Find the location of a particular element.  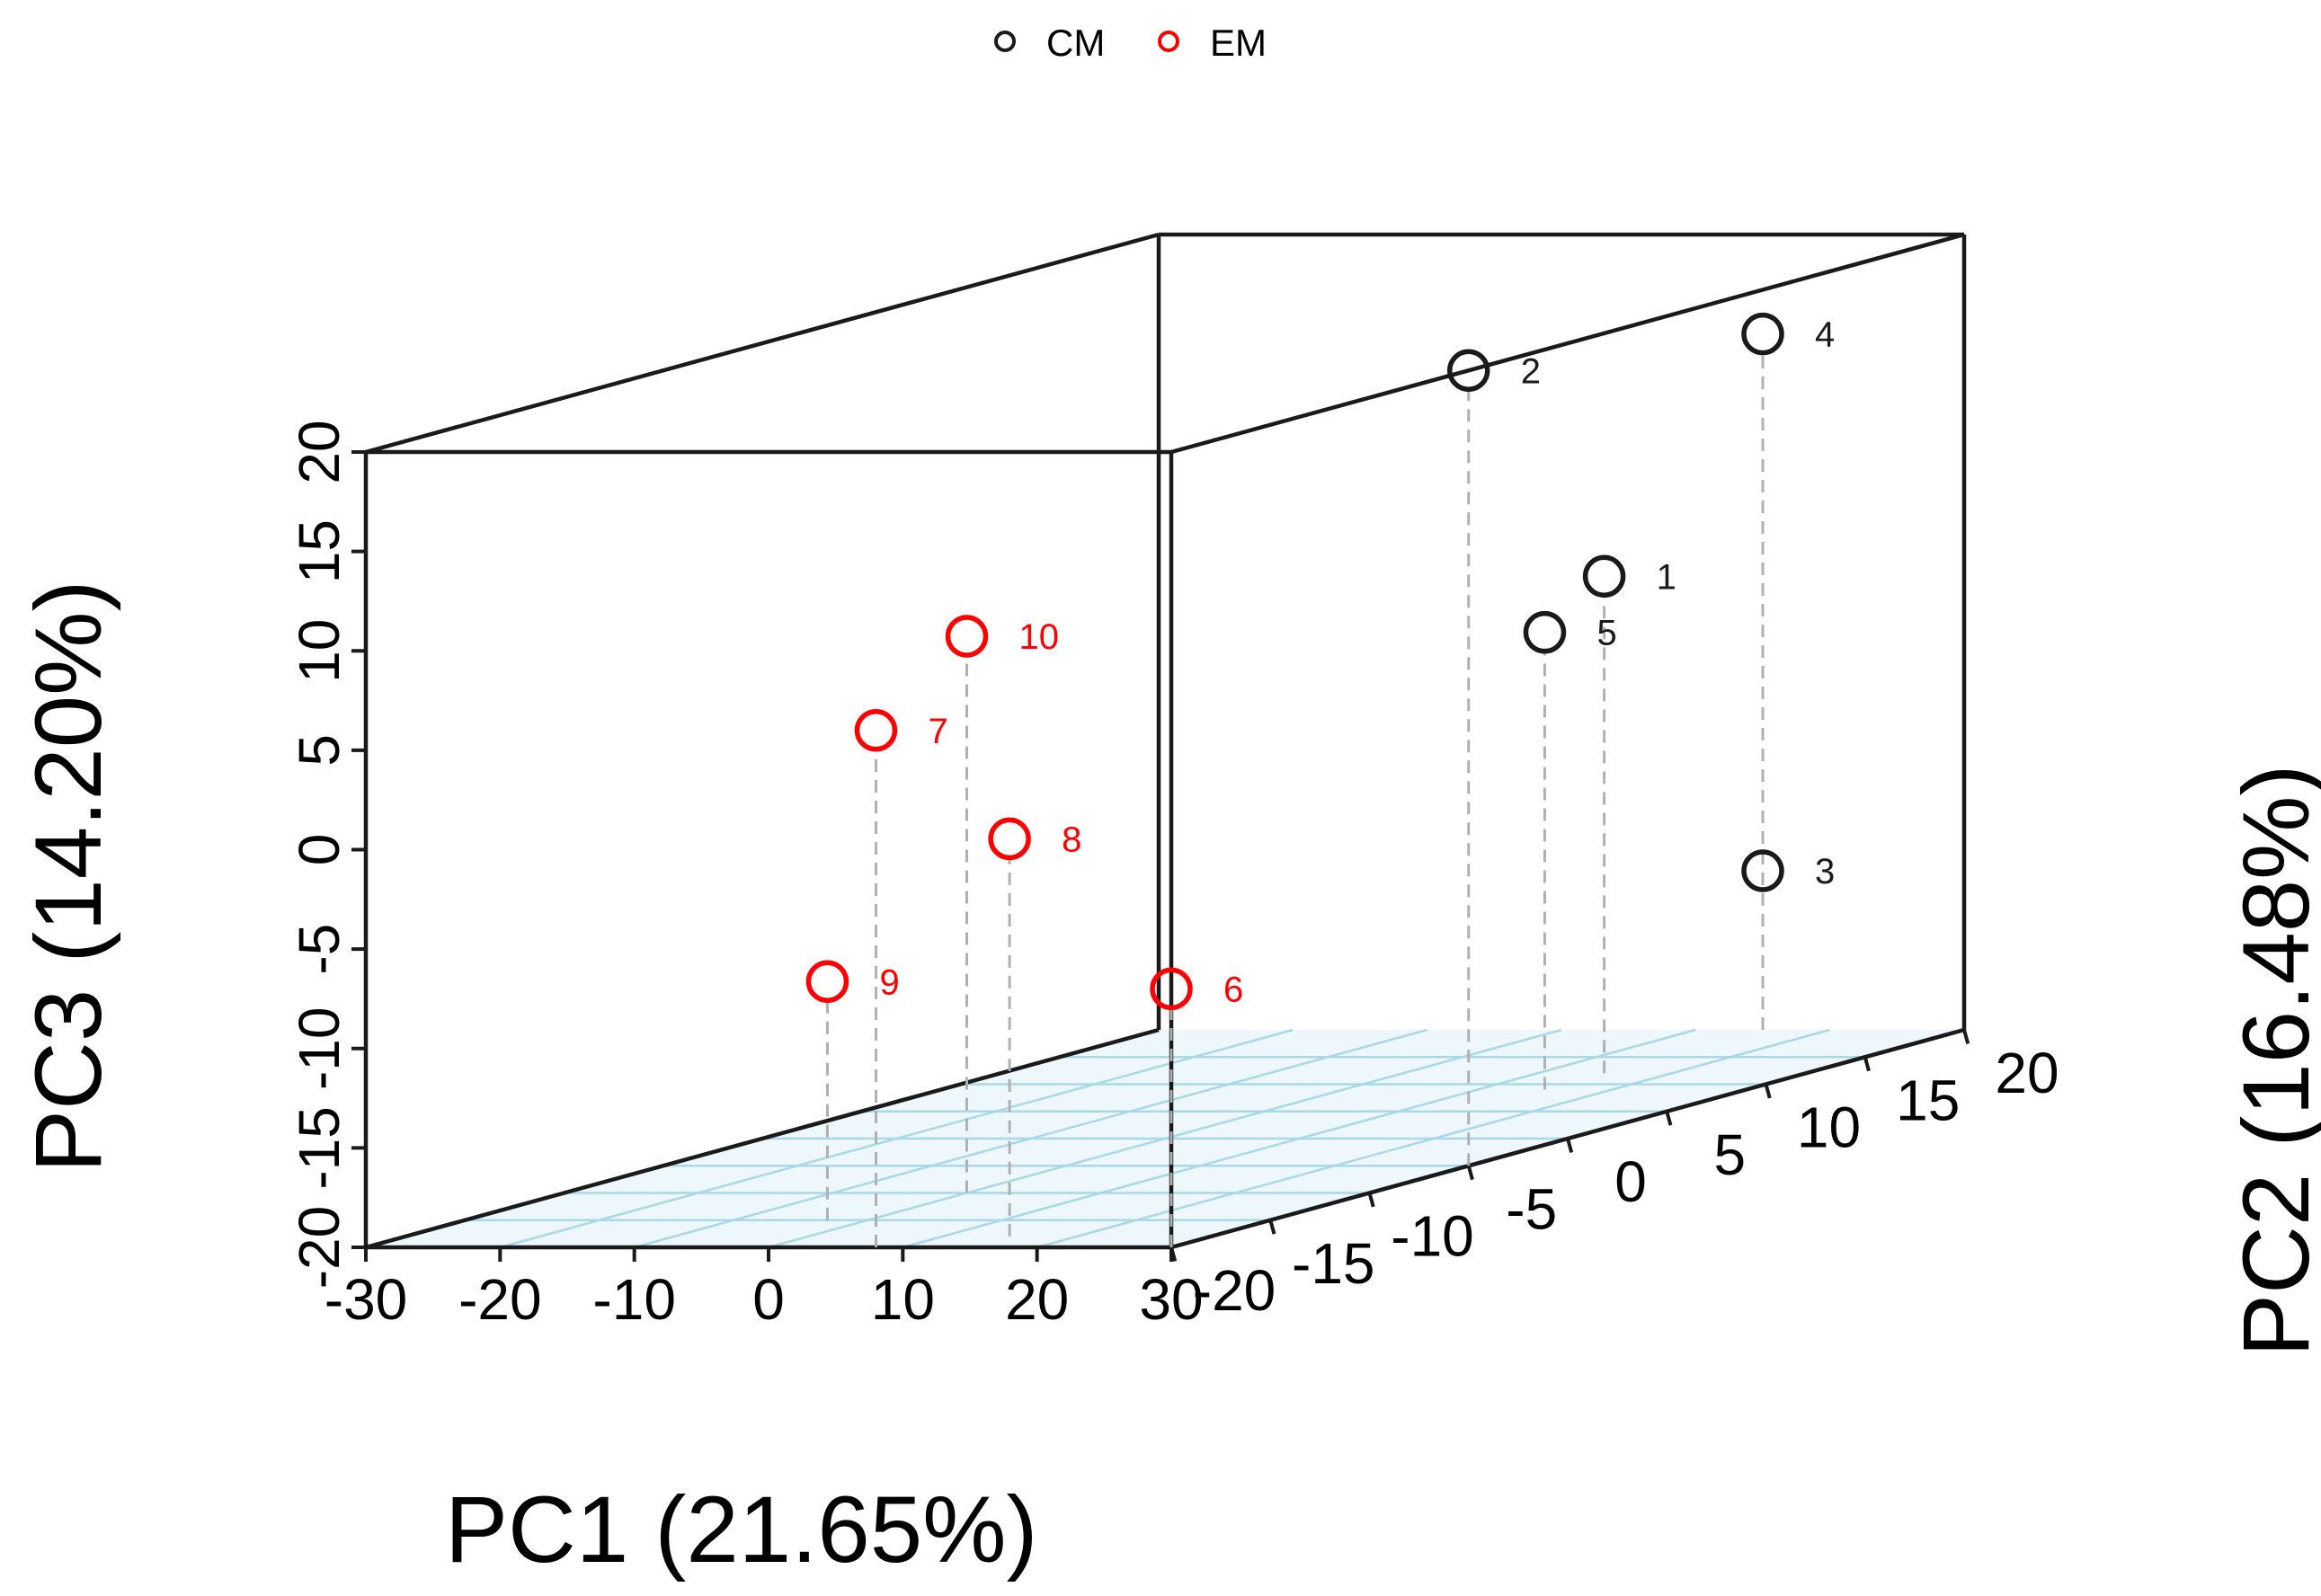

x-axis-title: PC1 (21.65%) is located at coordinates (741, 1530).